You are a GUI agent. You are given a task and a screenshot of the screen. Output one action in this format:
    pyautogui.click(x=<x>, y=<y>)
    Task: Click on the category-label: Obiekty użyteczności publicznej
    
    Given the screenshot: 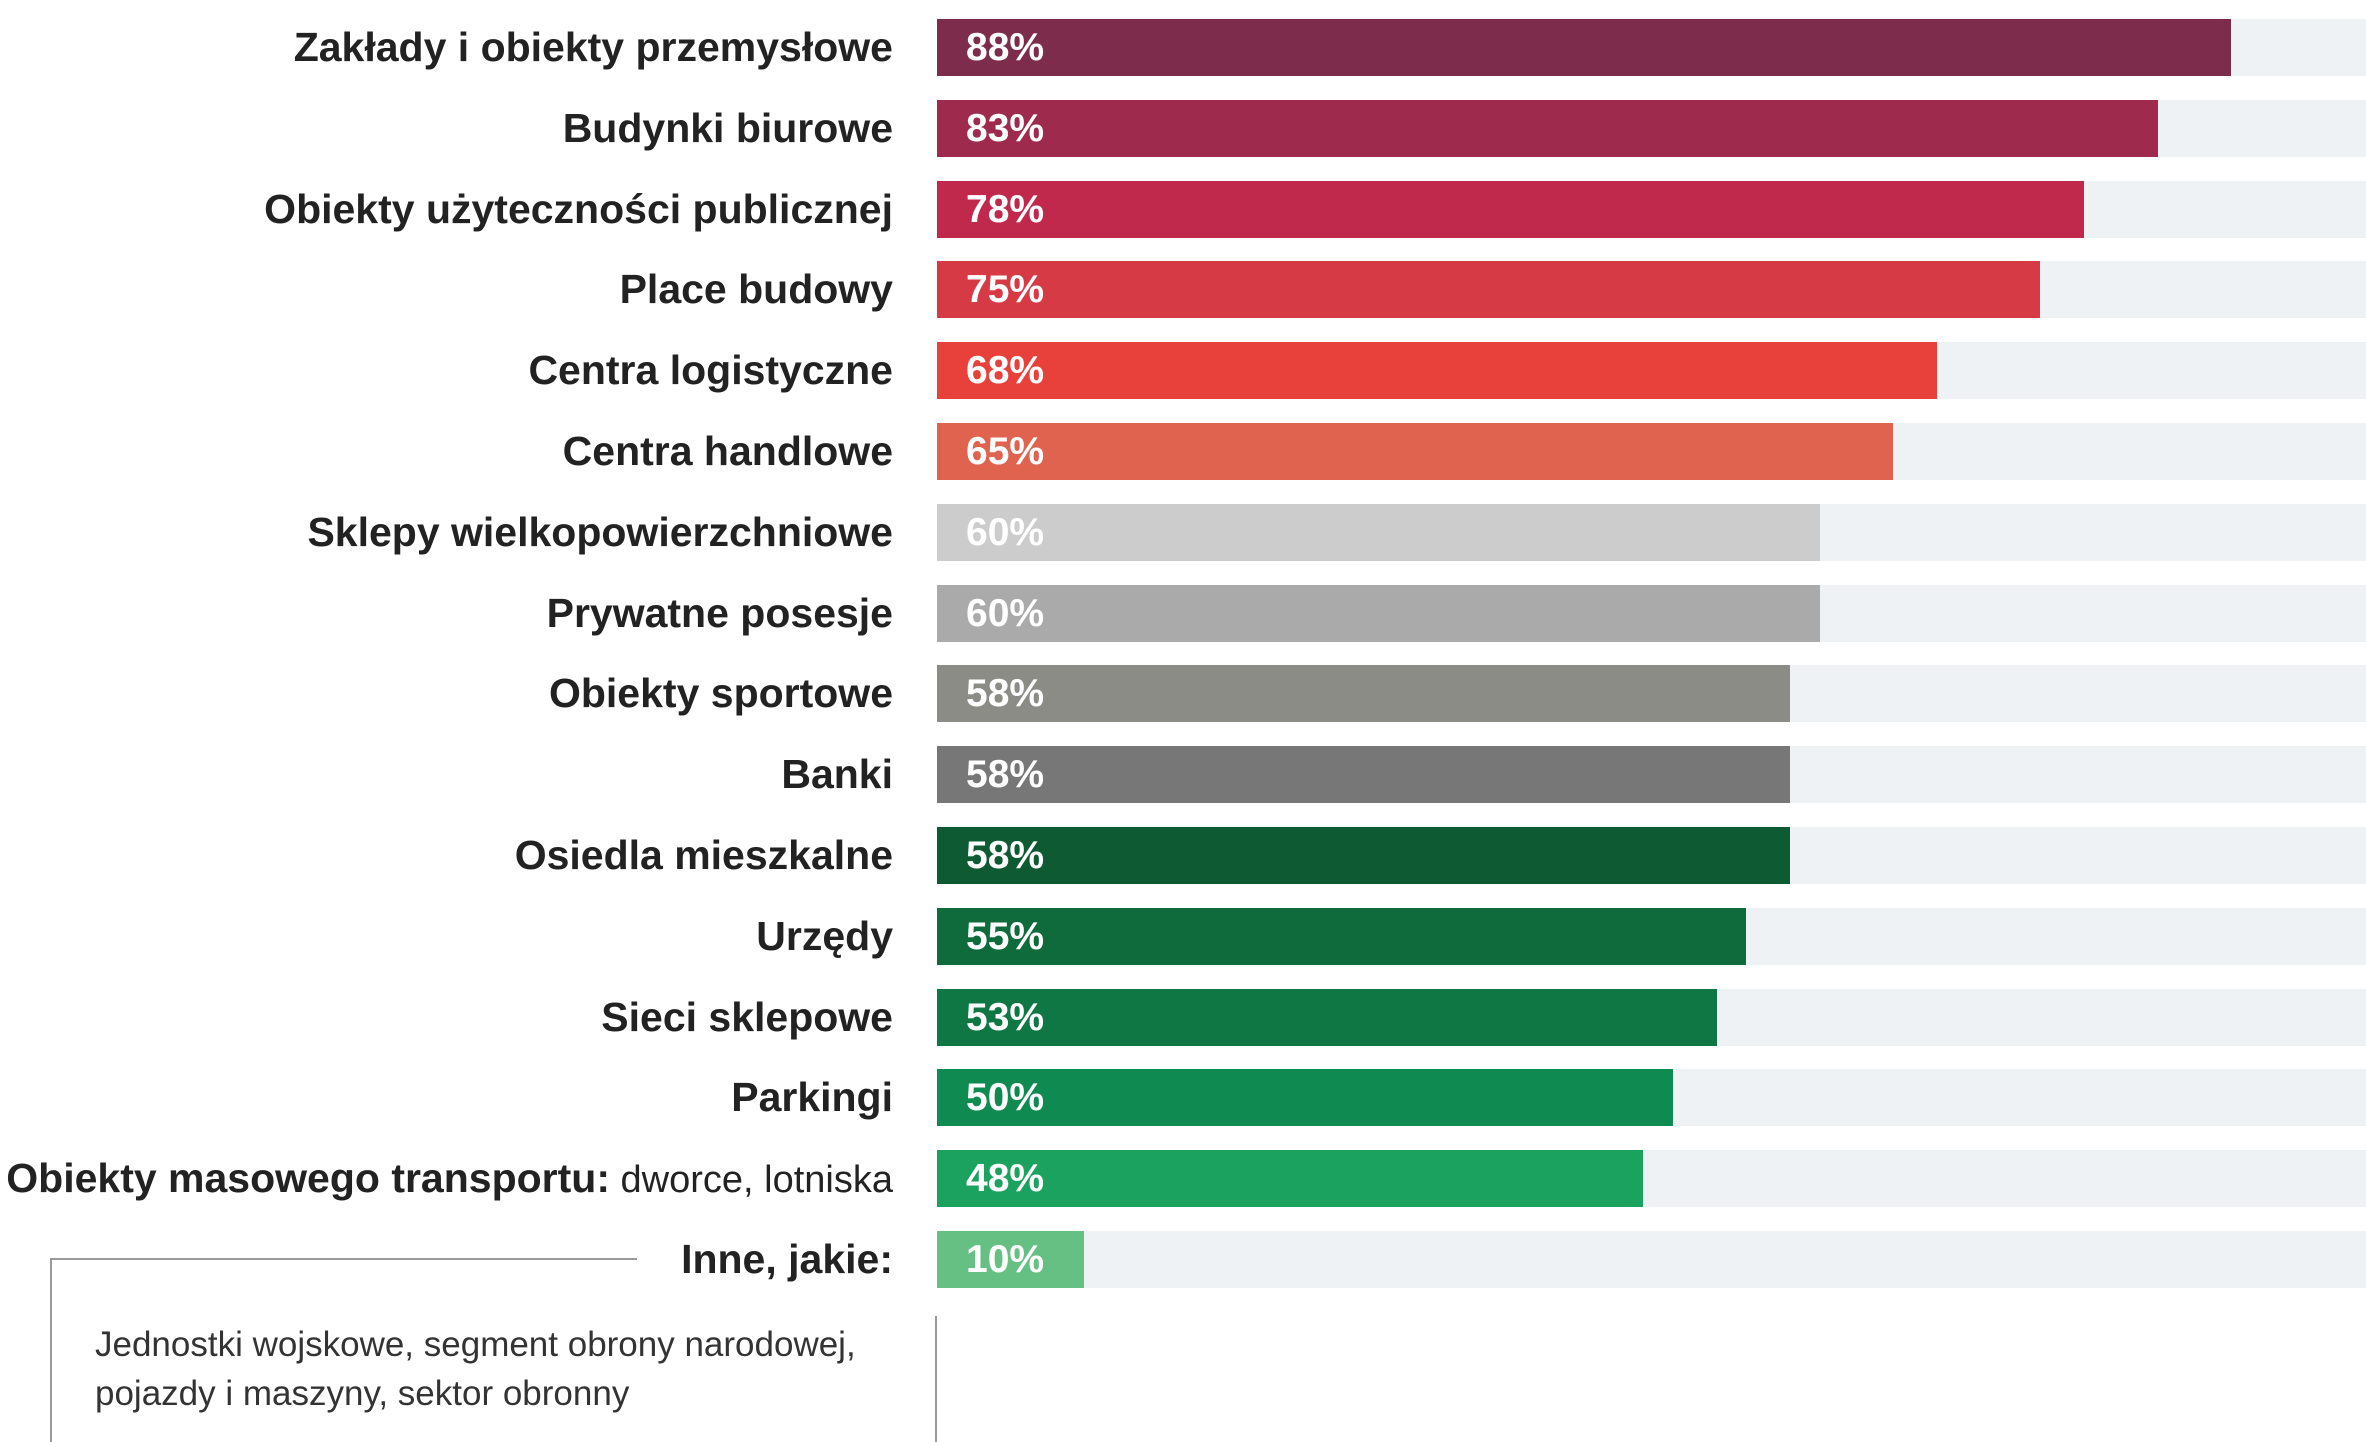 What is the action you would take?
    pyautogui.click(x=578, y=209)
    